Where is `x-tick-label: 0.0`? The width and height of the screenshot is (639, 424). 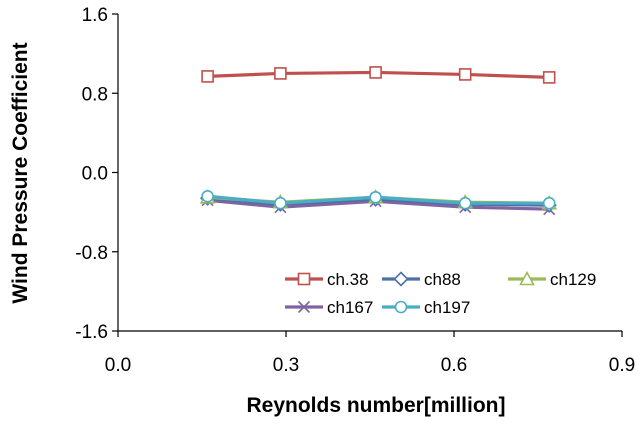
x-tick-label: 0.0 is located at coordinates (118, 365).